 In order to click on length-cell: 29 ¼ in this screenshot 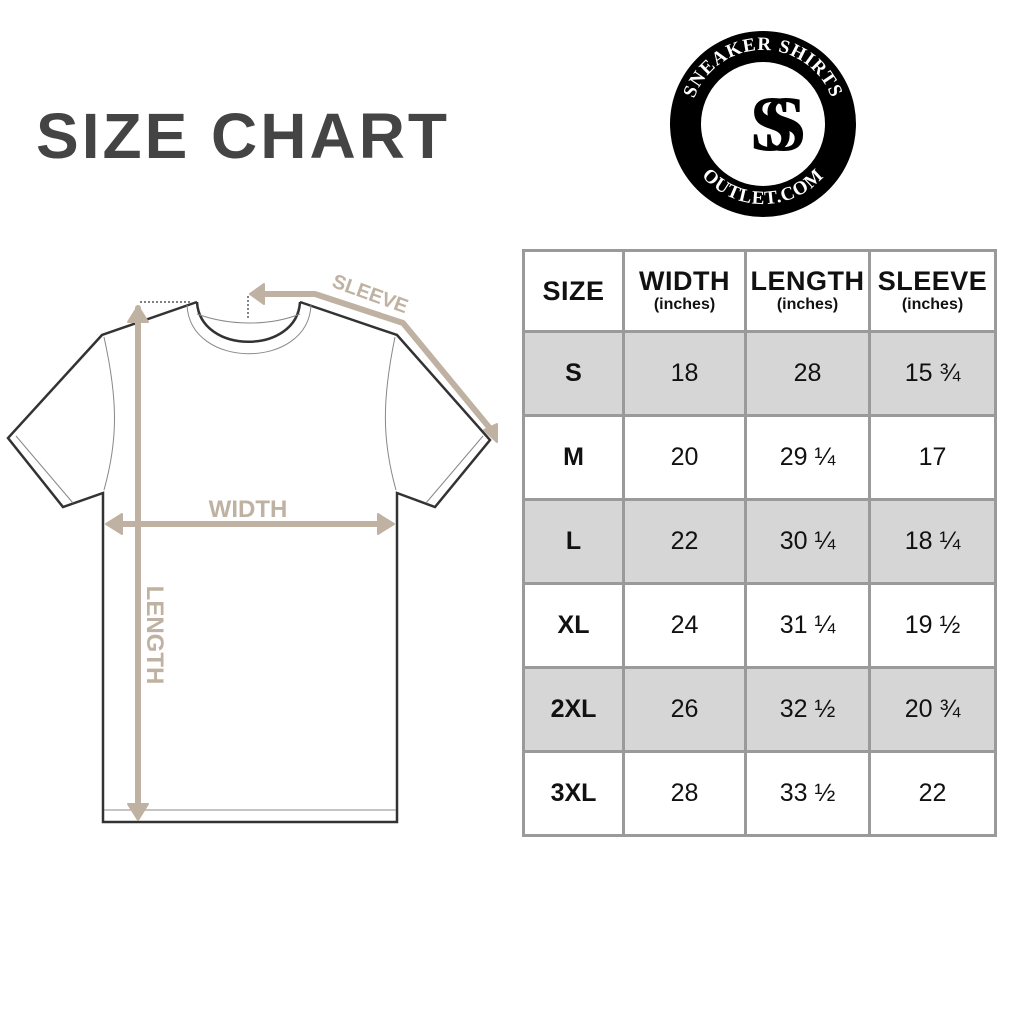, I will do `click(807, 457)`.